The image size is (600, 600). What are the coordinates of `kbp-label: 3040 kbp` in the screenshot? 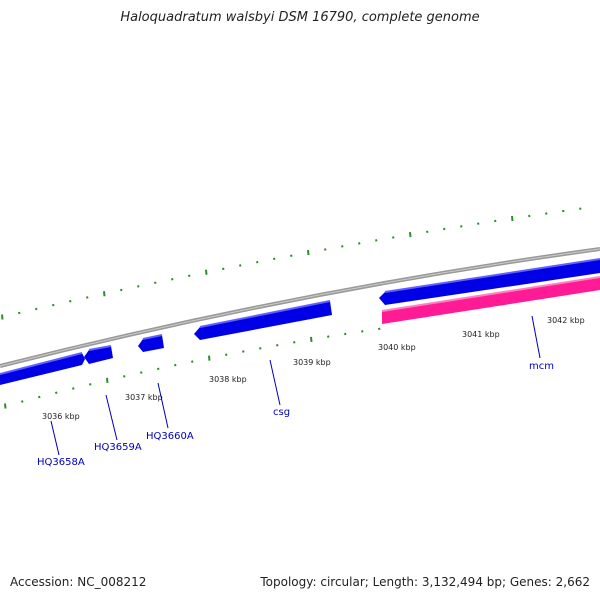 It's located at (397, 347).